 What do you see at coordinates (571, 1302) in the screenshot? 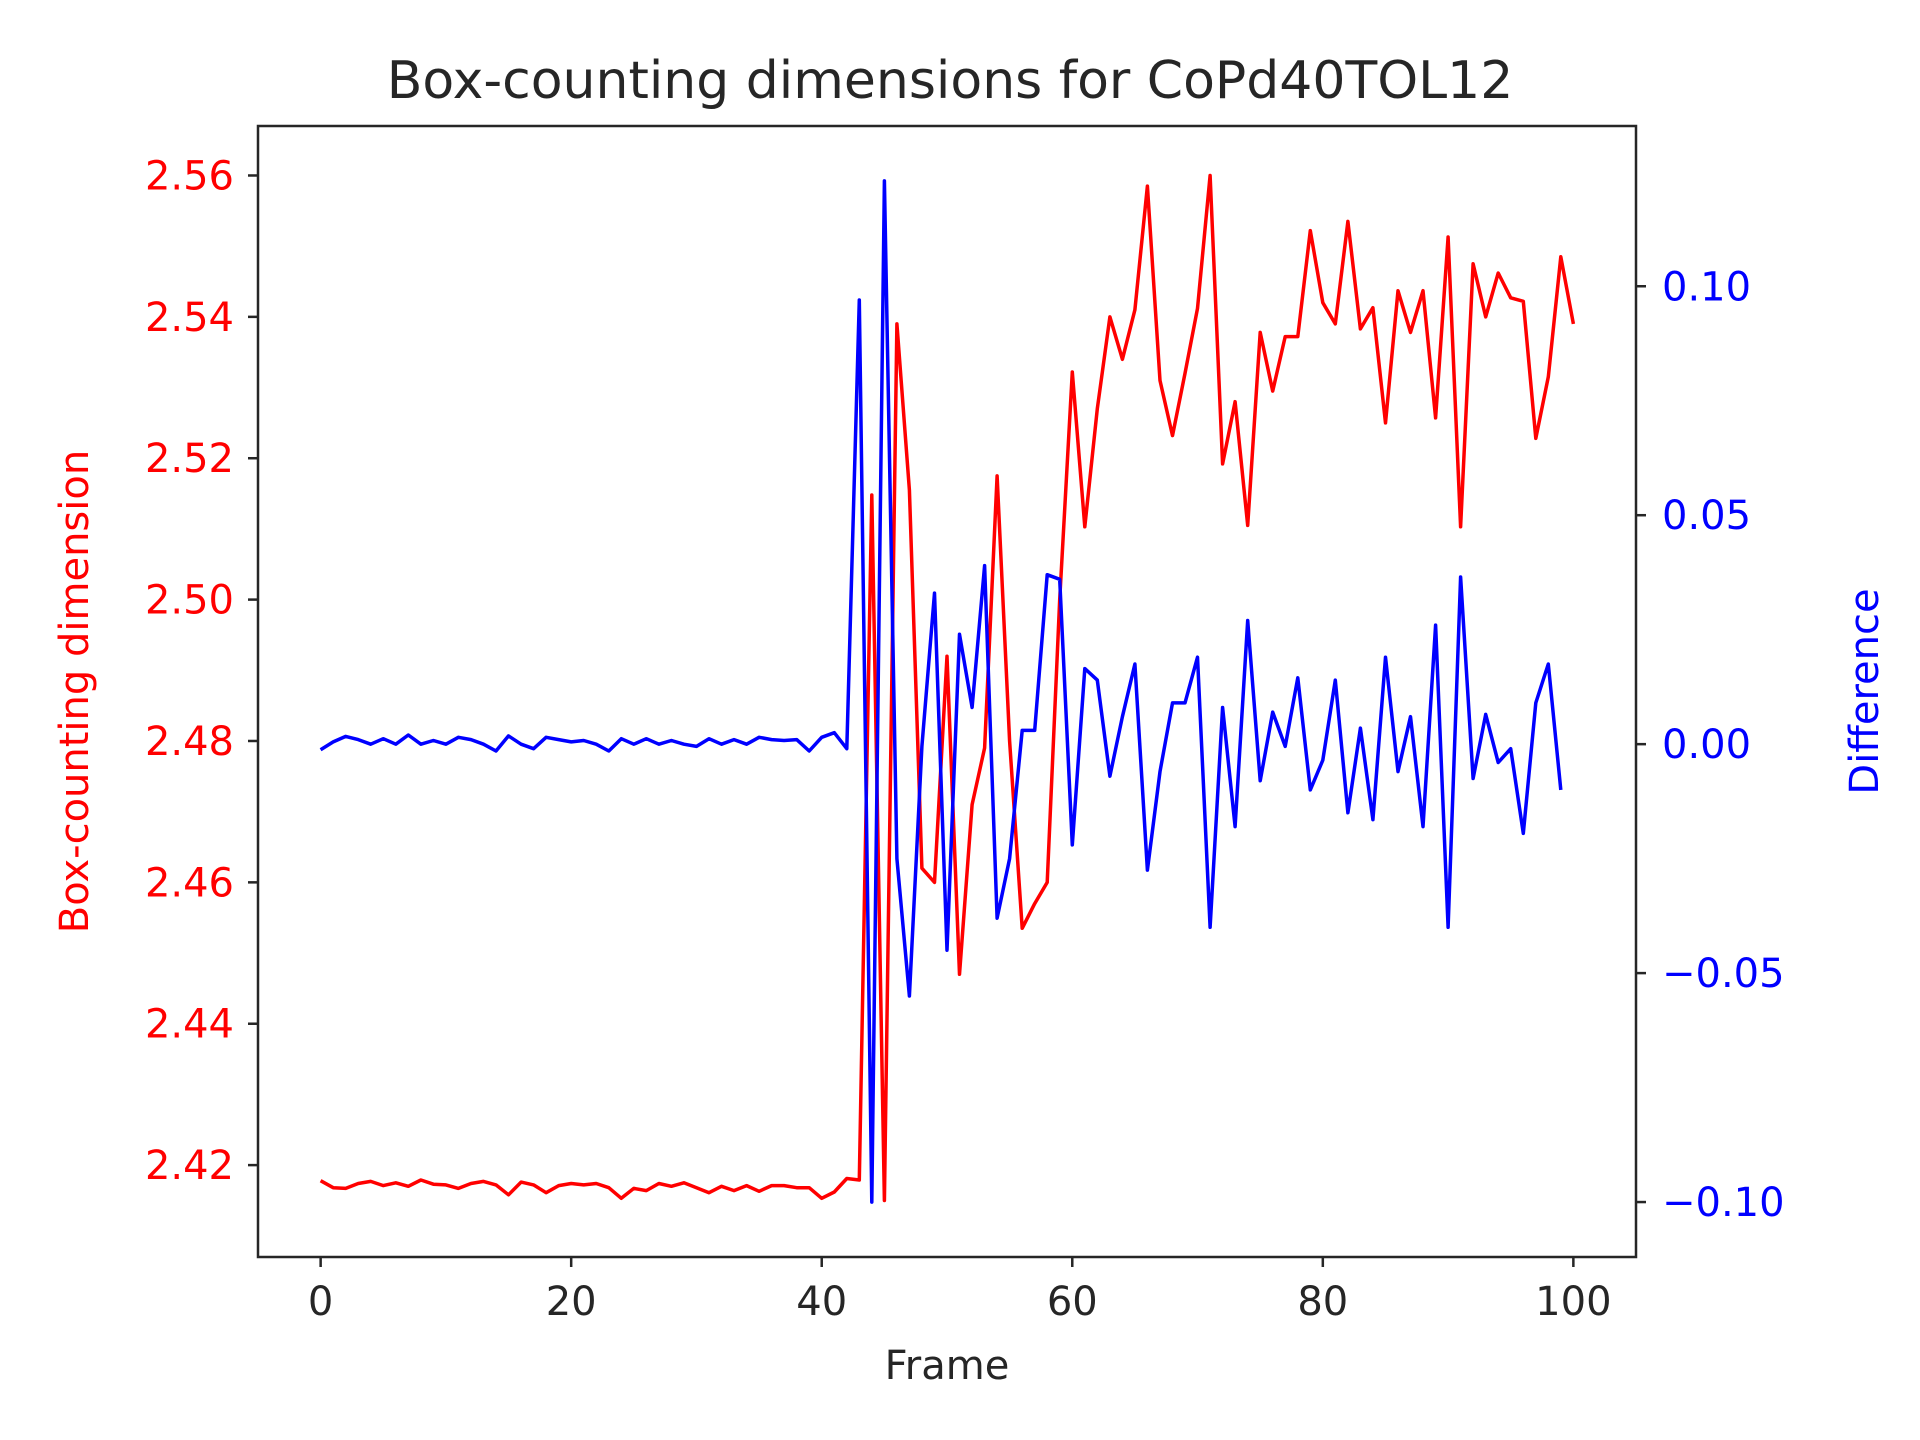
I see `x-tick-label: 20` at bounding box center [571, 1302].